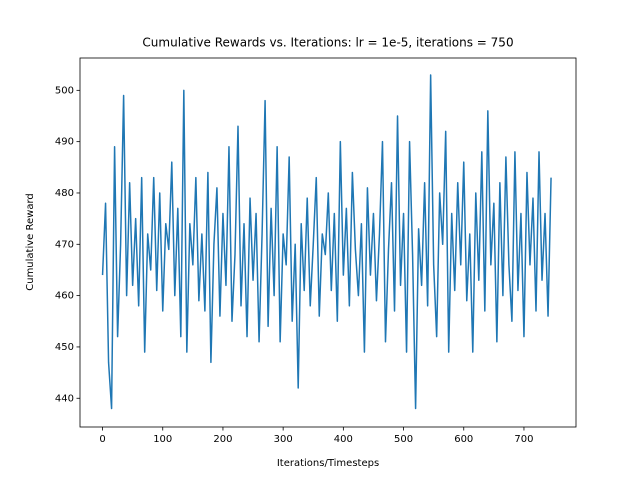  Describe the element at coordinates (463, 439) in the screenshot. I see `x-tick-label: 600` at that location.